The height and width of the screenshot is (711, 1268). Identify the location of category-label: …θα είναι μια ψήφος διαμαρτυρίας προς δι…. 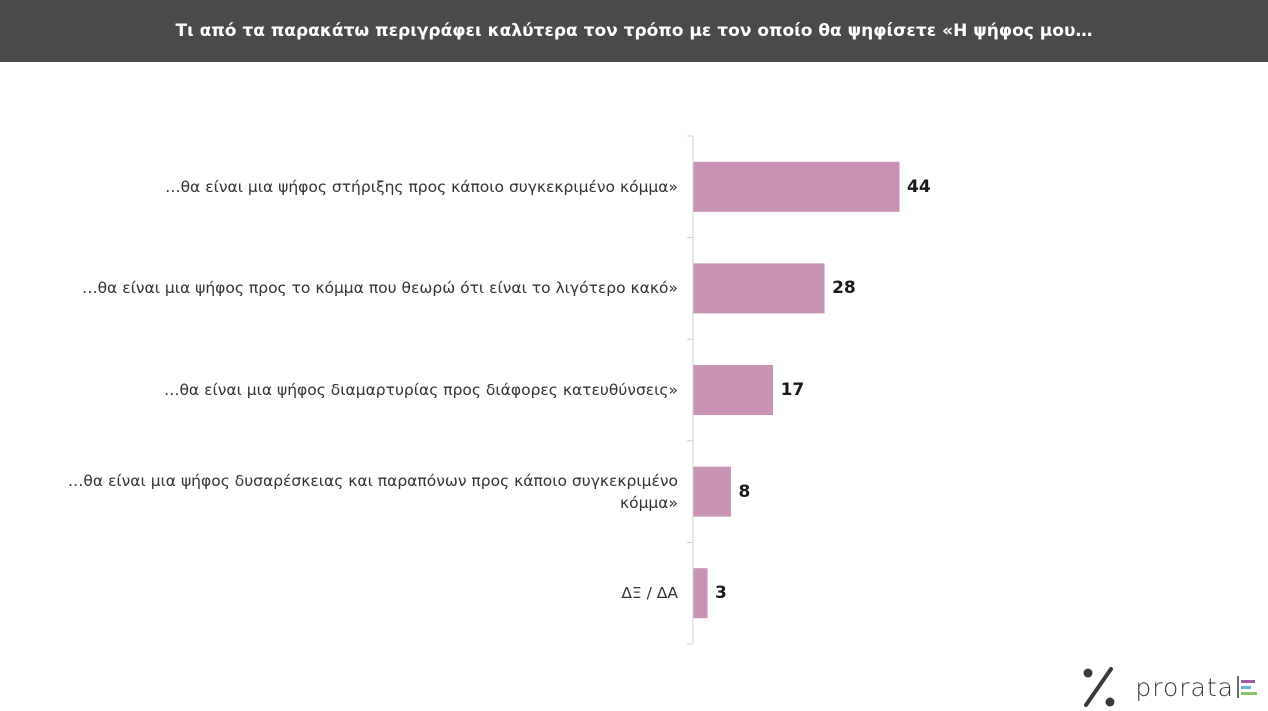
(348, 390).